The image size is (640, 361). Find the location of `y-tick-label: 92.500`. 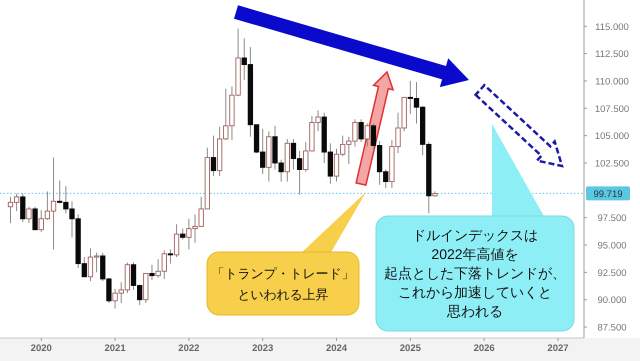

y-tick-label: 92.500 is located at coordinates (612, 273).